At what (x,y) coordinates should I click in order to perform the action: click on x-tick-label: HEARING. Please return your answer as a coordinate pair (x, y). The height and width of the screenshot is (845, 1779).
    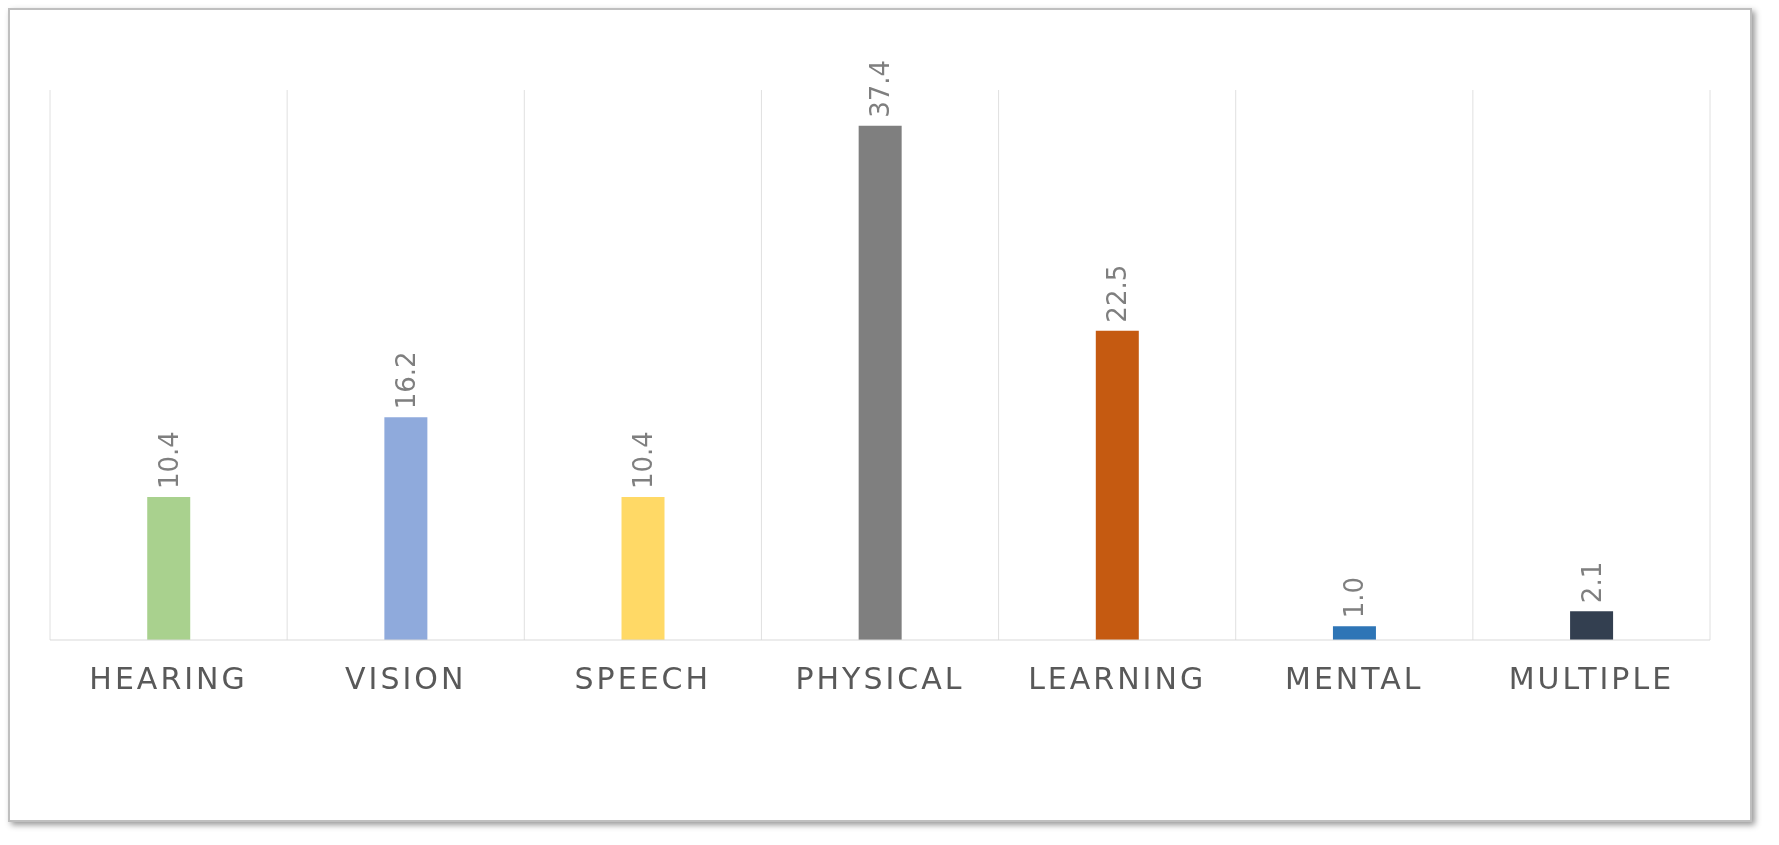
    Looking at the image, I should click on (168, 679).